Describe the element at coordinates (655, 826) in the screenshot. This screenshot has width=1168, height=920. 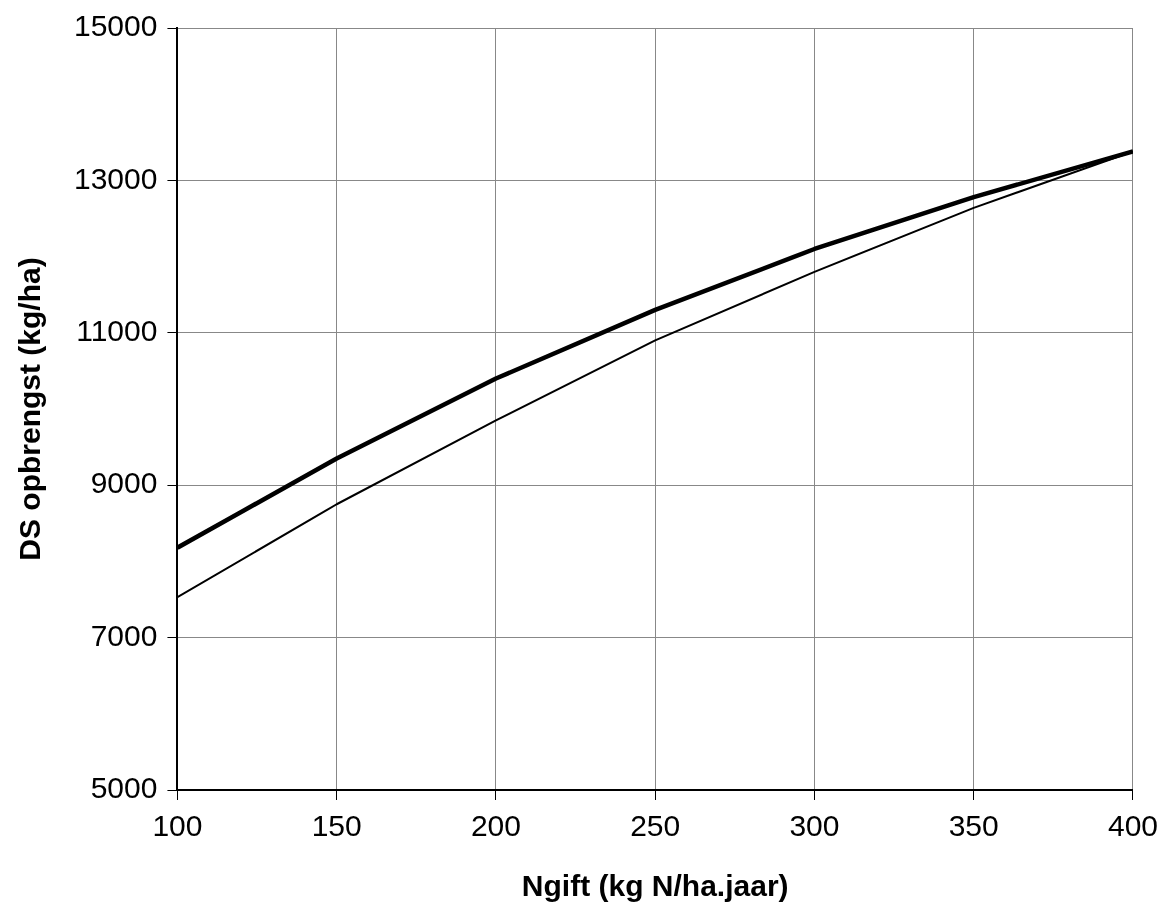
I see `x-tick-label: 250` at that location.